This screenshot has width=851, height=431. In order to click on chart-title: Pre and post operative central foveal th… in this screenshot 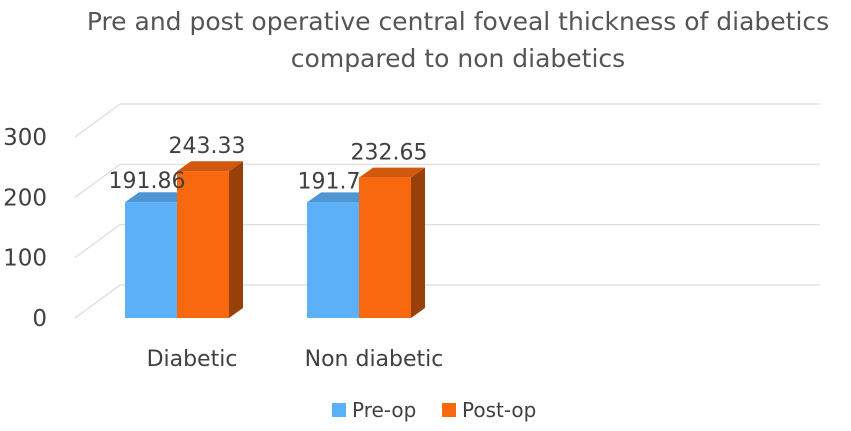, I will do `click(458, 40)`.